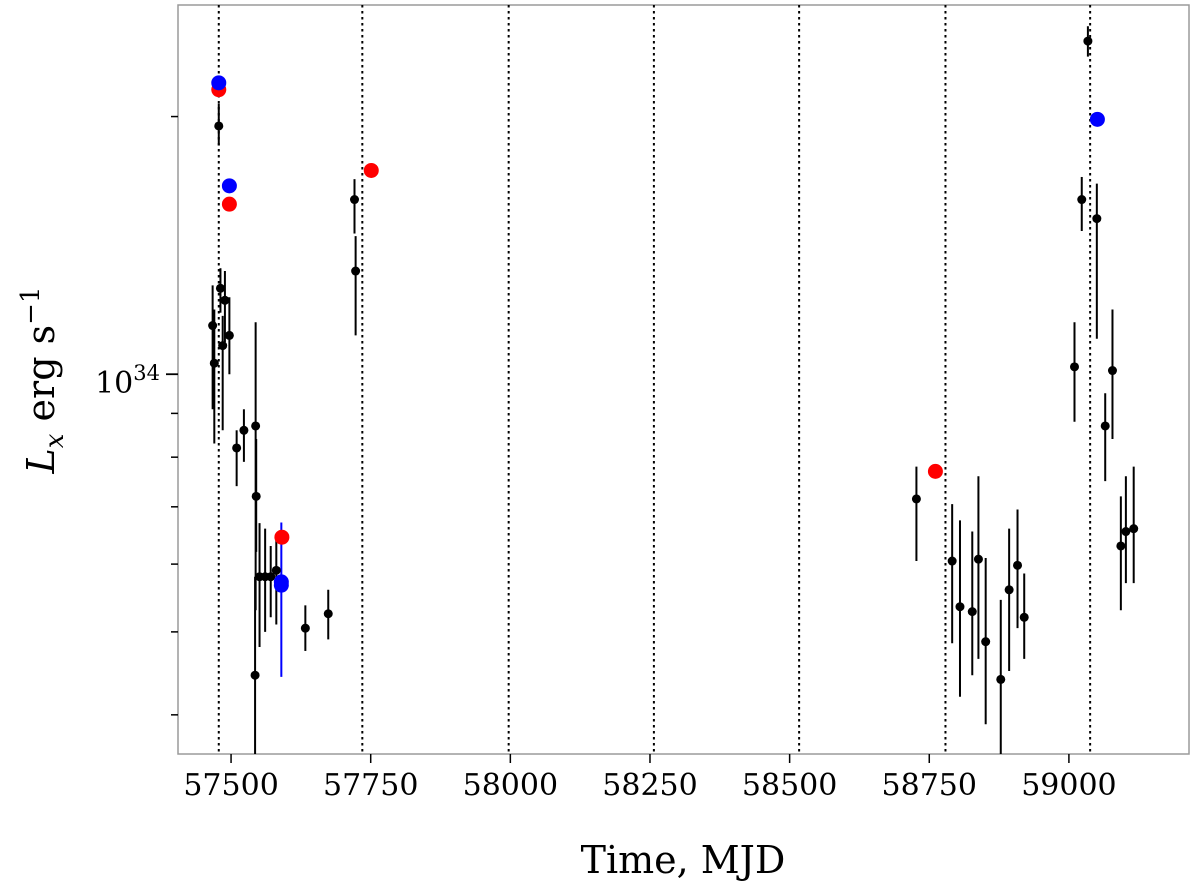 This screenshot has height=892, width=1200. What do you see at coordinates (146, 373) in the screenshot?
I see `y-tick-exp: 34` at bounding box center [146, 373].